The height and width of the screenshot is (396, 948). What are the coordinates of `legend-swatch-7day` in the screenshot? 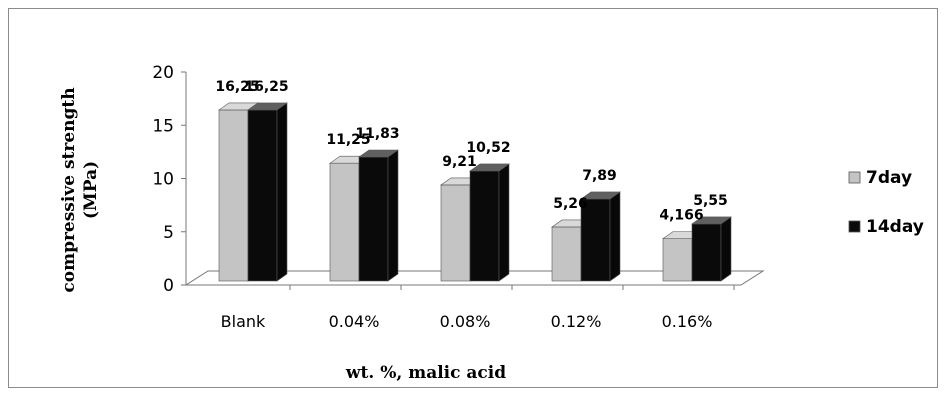 It's located at (854, 177).